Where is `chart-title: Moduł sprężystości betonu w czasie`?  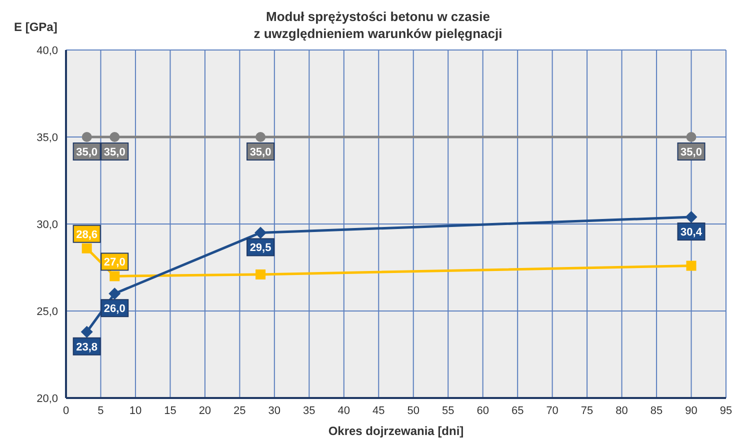 chart-title: Moduł sprężystości betonu w czasie is located at coordinates (378, 16).